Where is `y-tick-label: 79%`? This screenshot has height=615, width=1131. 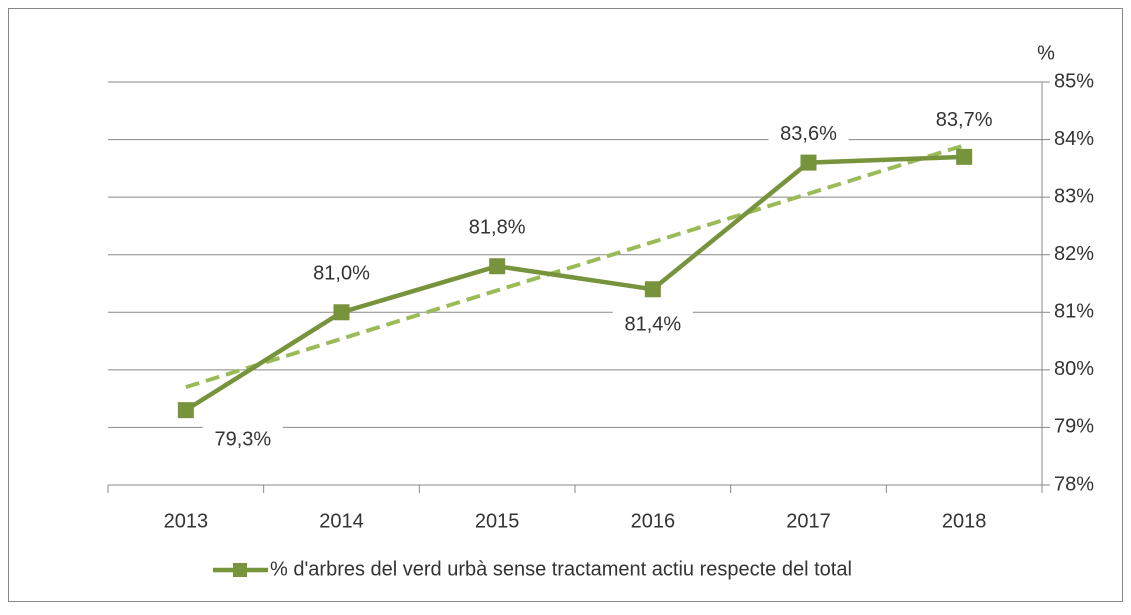
y-tick-label: 79% is located at coordinates (1074, 427).